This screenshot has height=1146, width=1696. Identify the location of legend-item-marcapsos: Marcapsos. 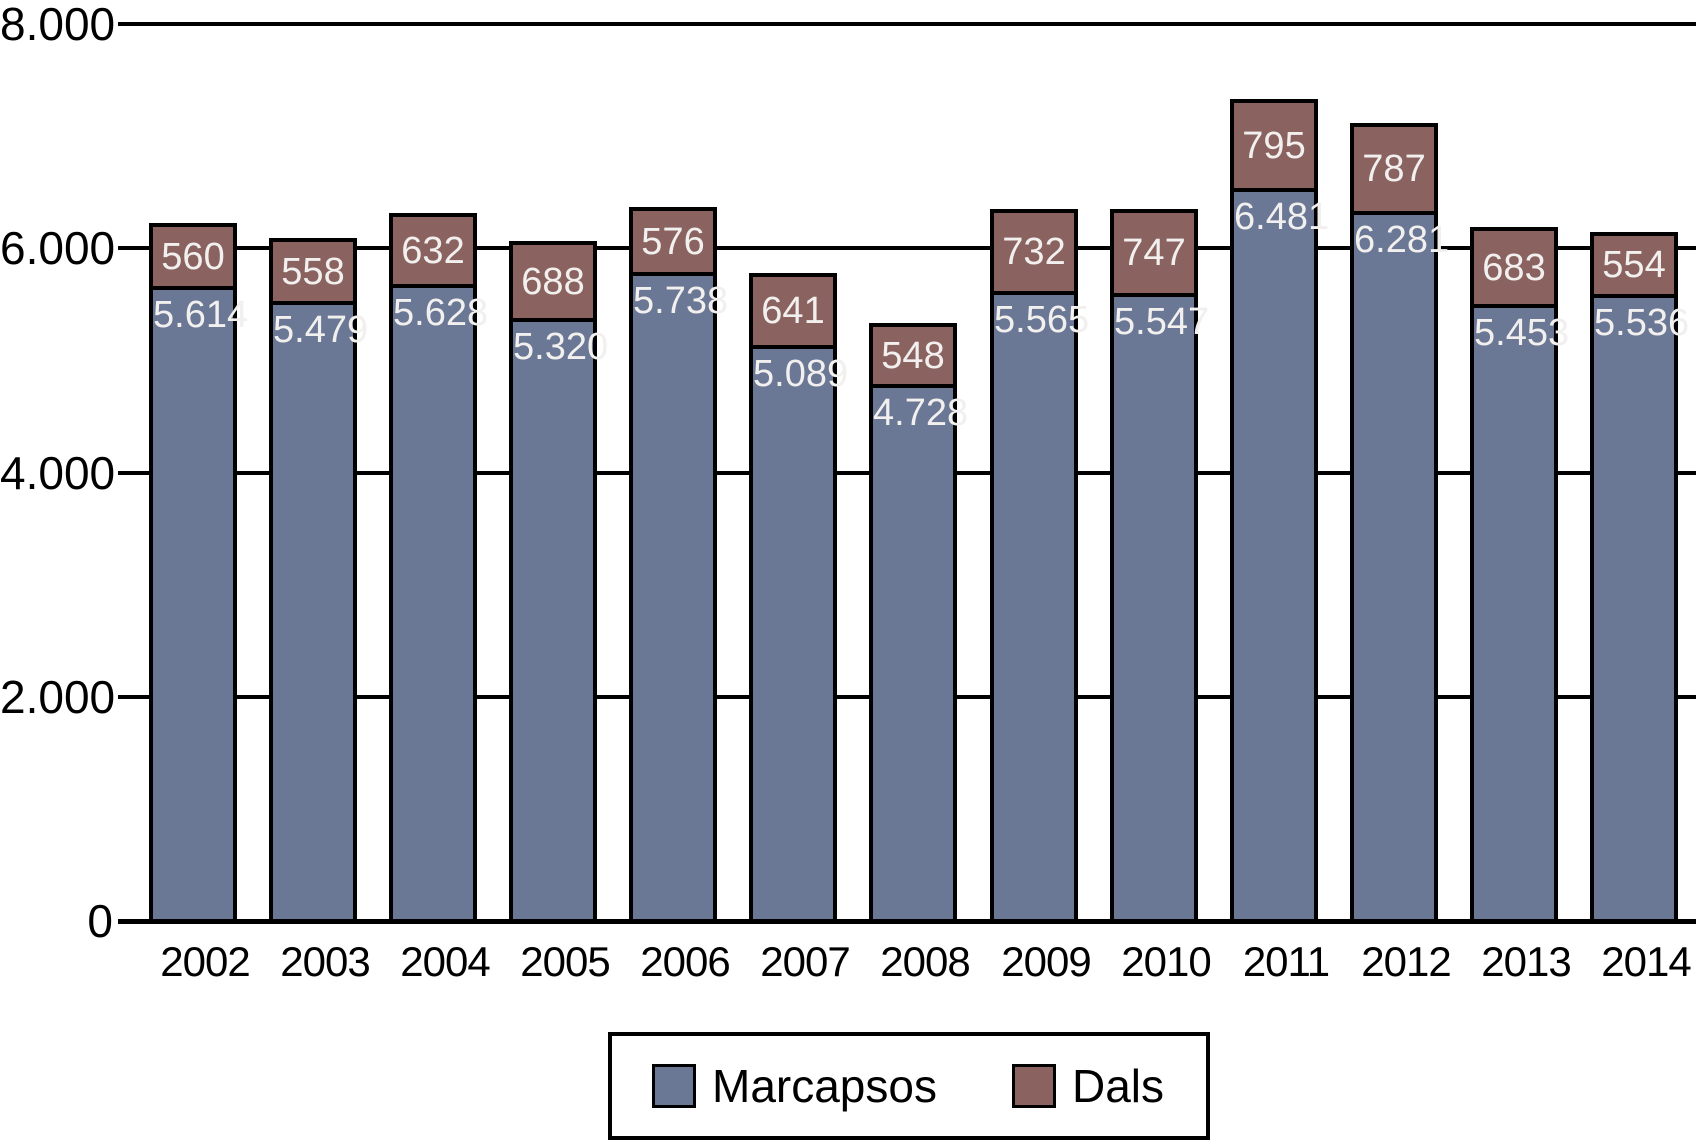
(794, 1086).